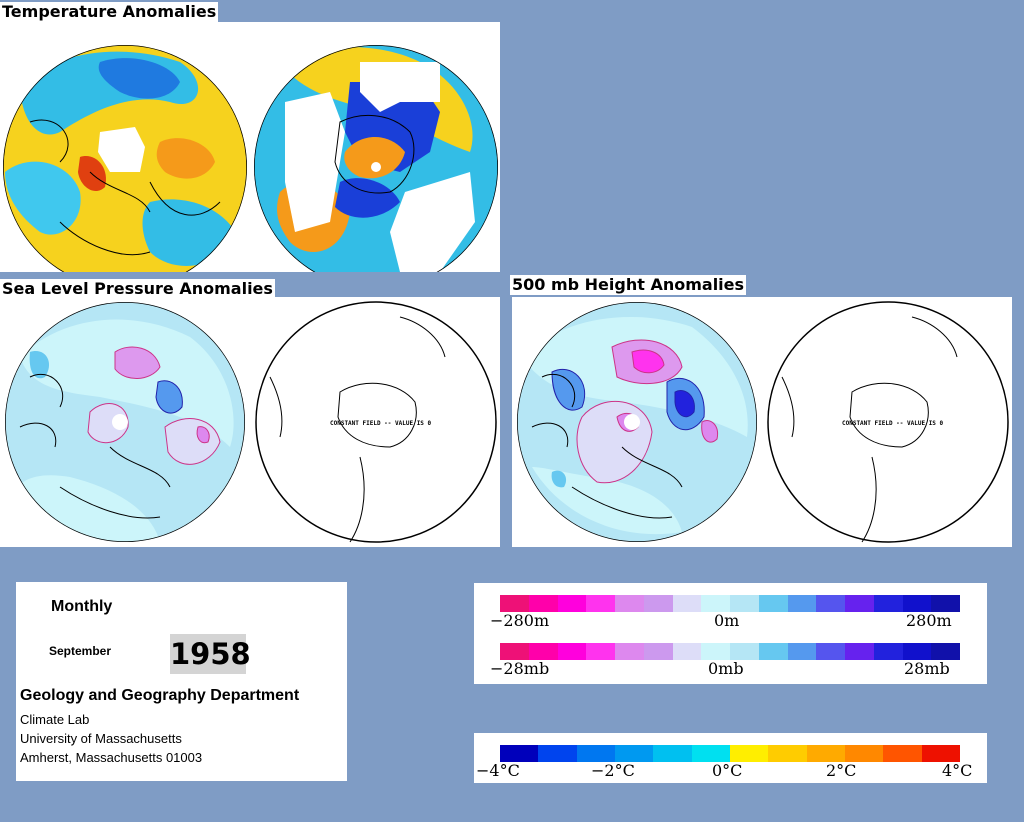 The image size is (1024, 822). I want to click on slp-maps: CONSTANT FIELD -- VALUE IS 0, so click(251, 422).